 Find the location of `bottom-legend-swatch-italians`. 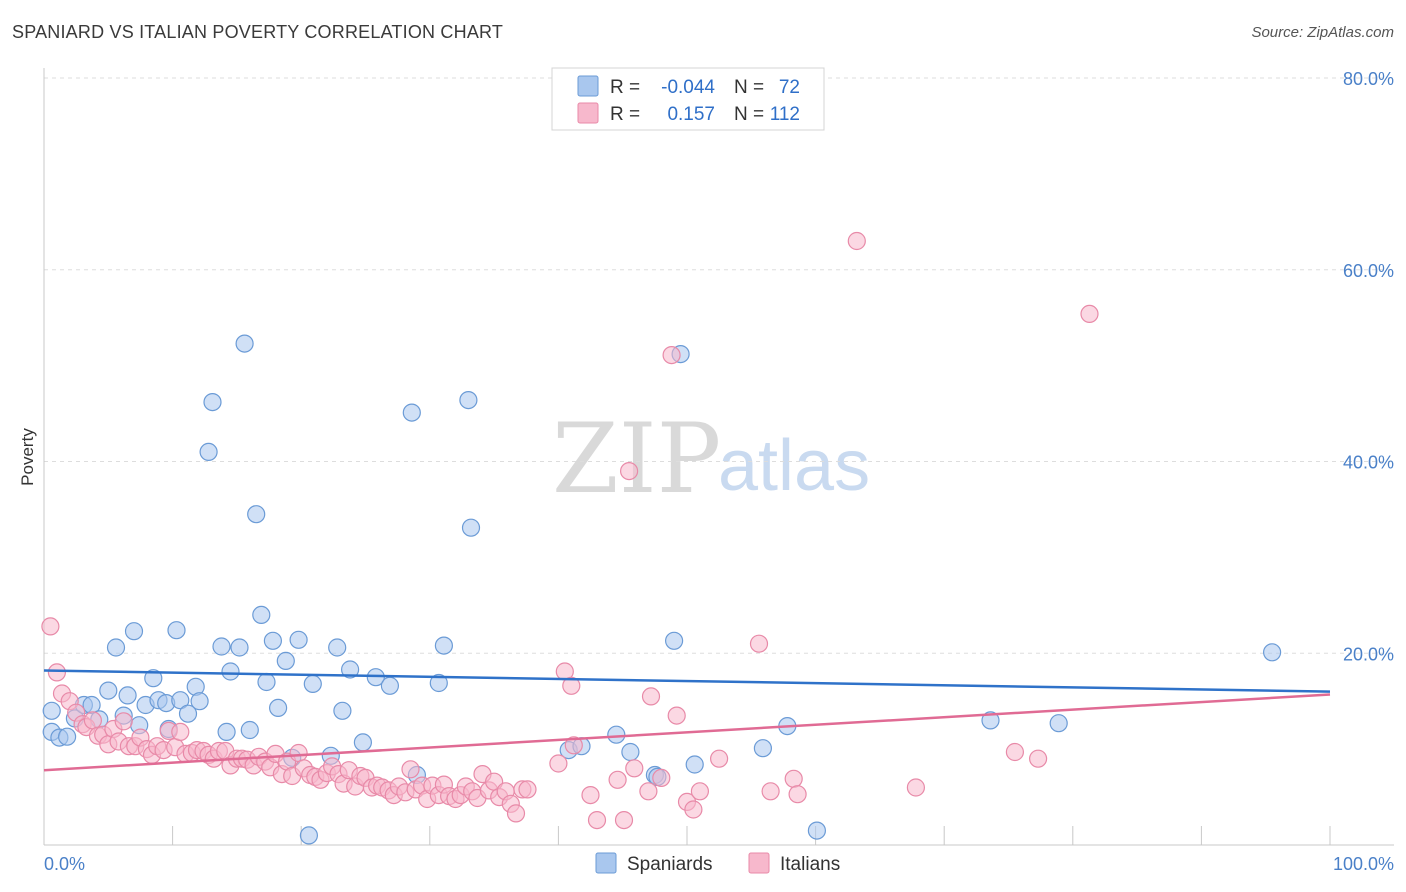

bottom-legend-swatch-italians is located at coordinates (759, 863).